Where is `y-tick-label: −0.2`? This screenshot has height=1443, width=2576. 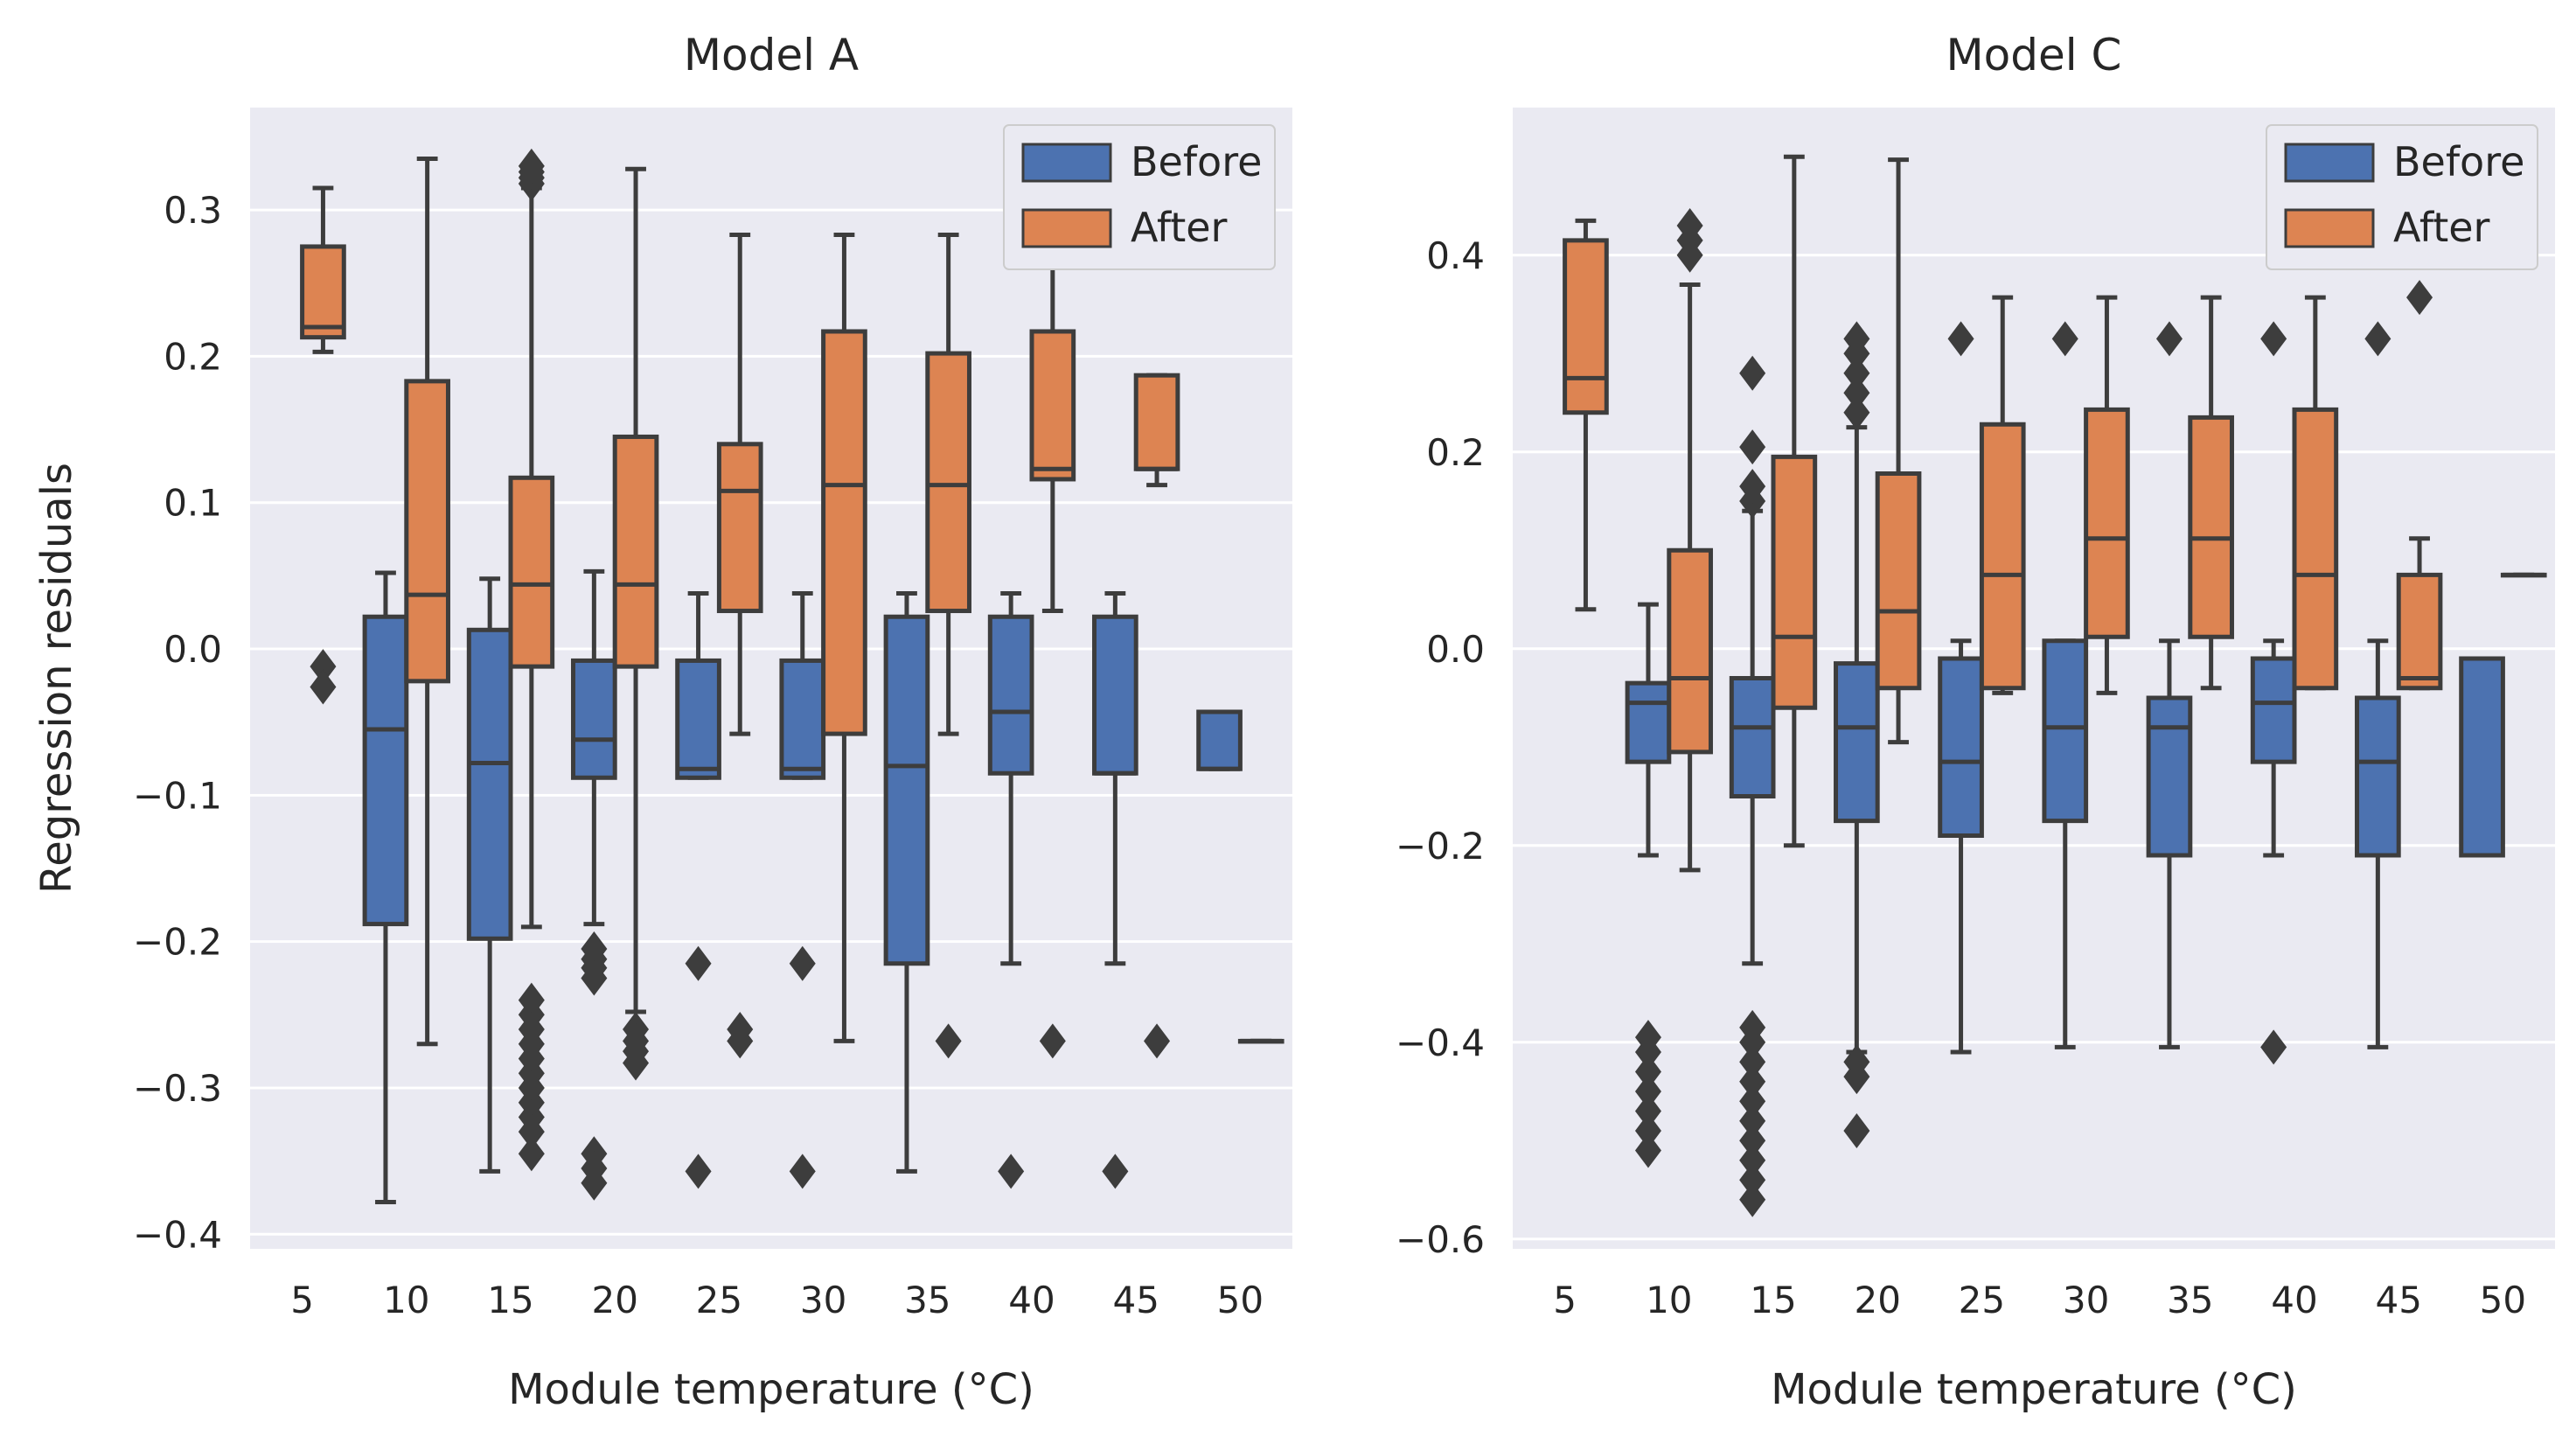
y-tick-label: −0.2 is located at coordinates (1440, 846).